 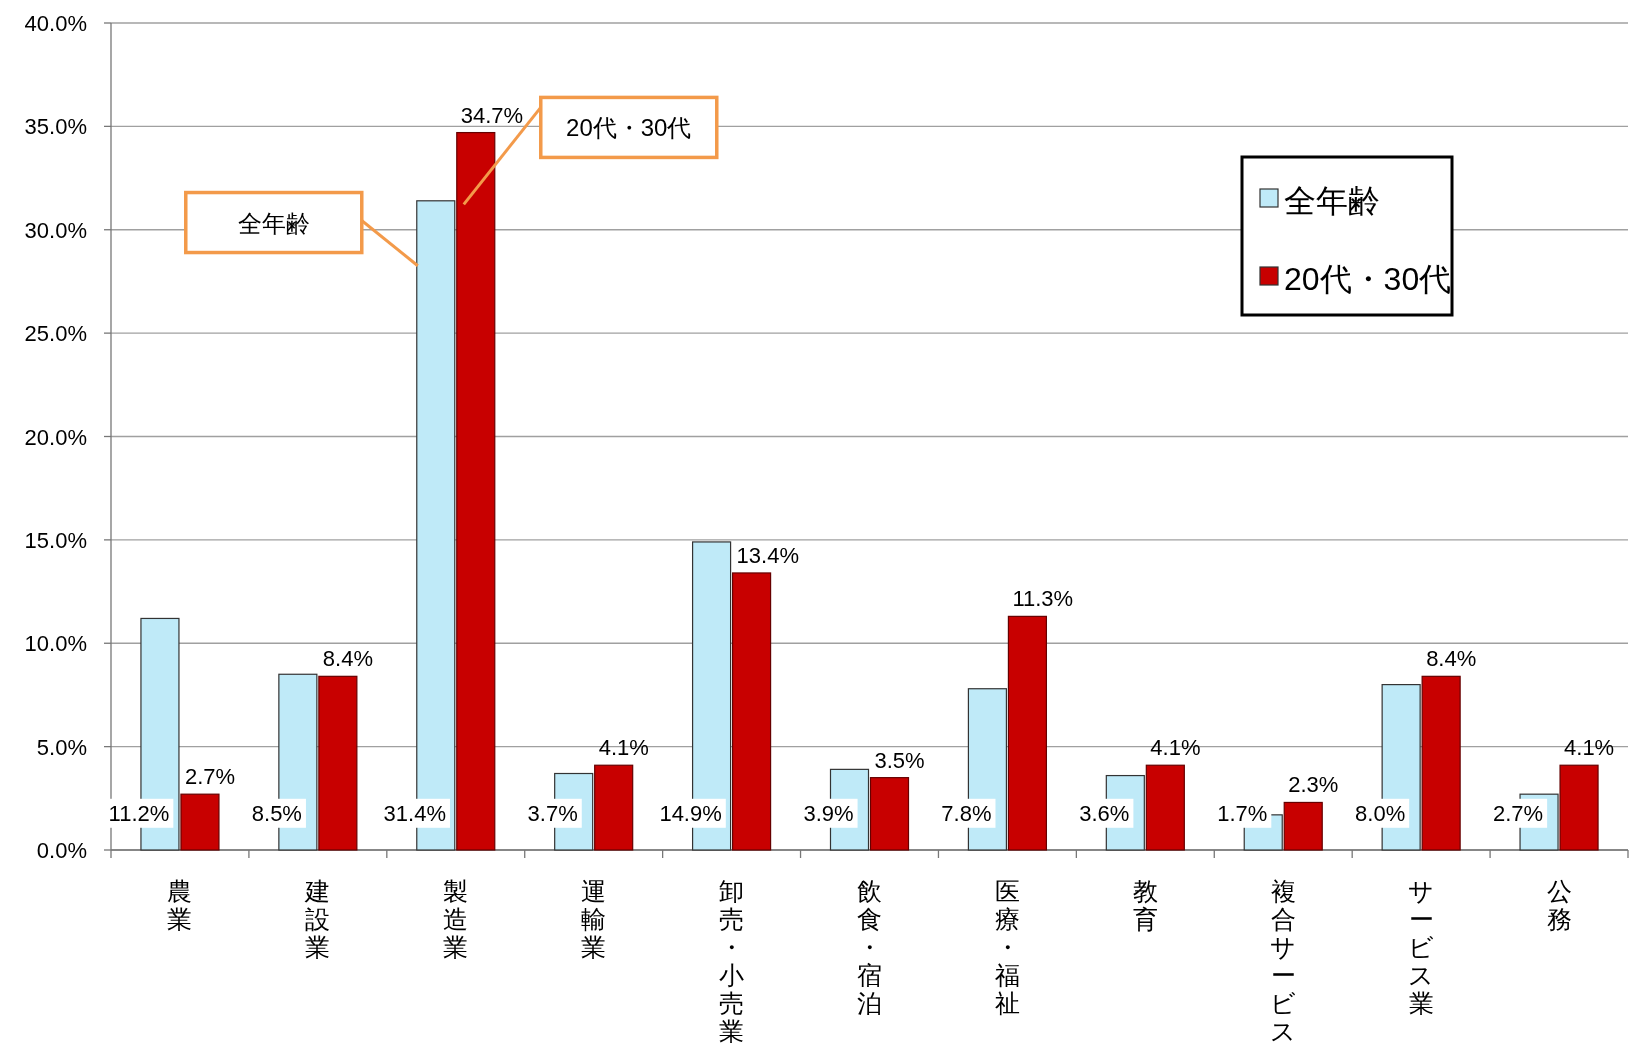 What do you see at coordinates (629, 128) in the screenshot?
I see `annotation: 20代・30代` at bounding box center [629, 128].